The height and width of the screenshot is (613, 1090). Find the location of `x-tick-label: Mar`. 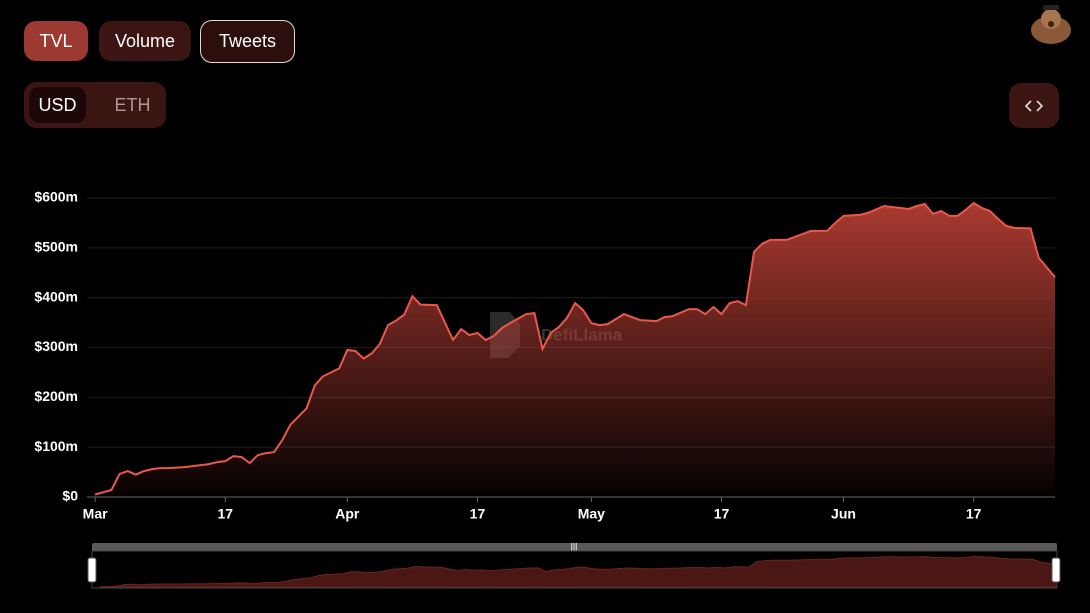

x-tick-label: Mar is located at coordinates (95, 514).